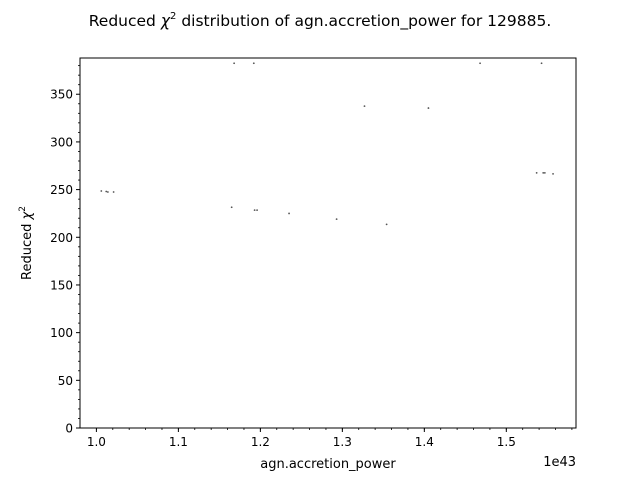 The width and height of the screenshot is (640, 480). Describe the element at coordinates (96, 442) in the screenshot. I see `x-tick-label: 1.0` at that location.